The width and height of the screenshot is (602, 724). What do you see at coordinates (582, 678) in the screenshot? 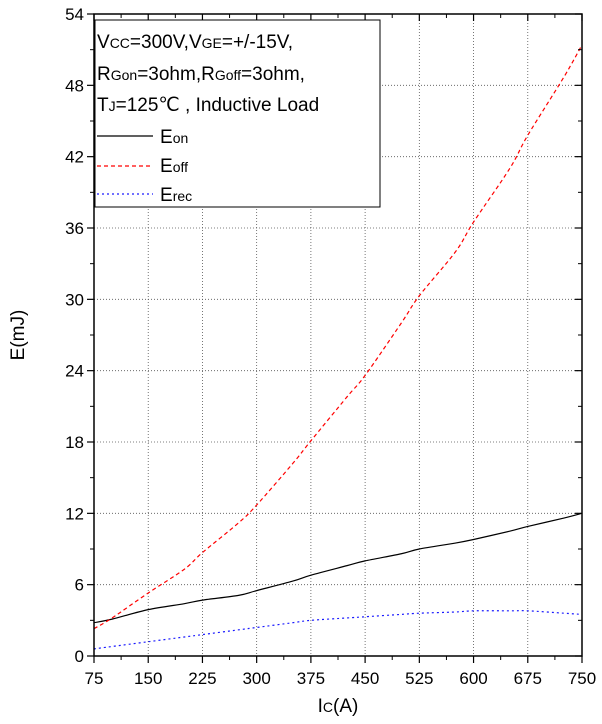
I see `x-tick-label: 750` at bounding box center [582, 678].